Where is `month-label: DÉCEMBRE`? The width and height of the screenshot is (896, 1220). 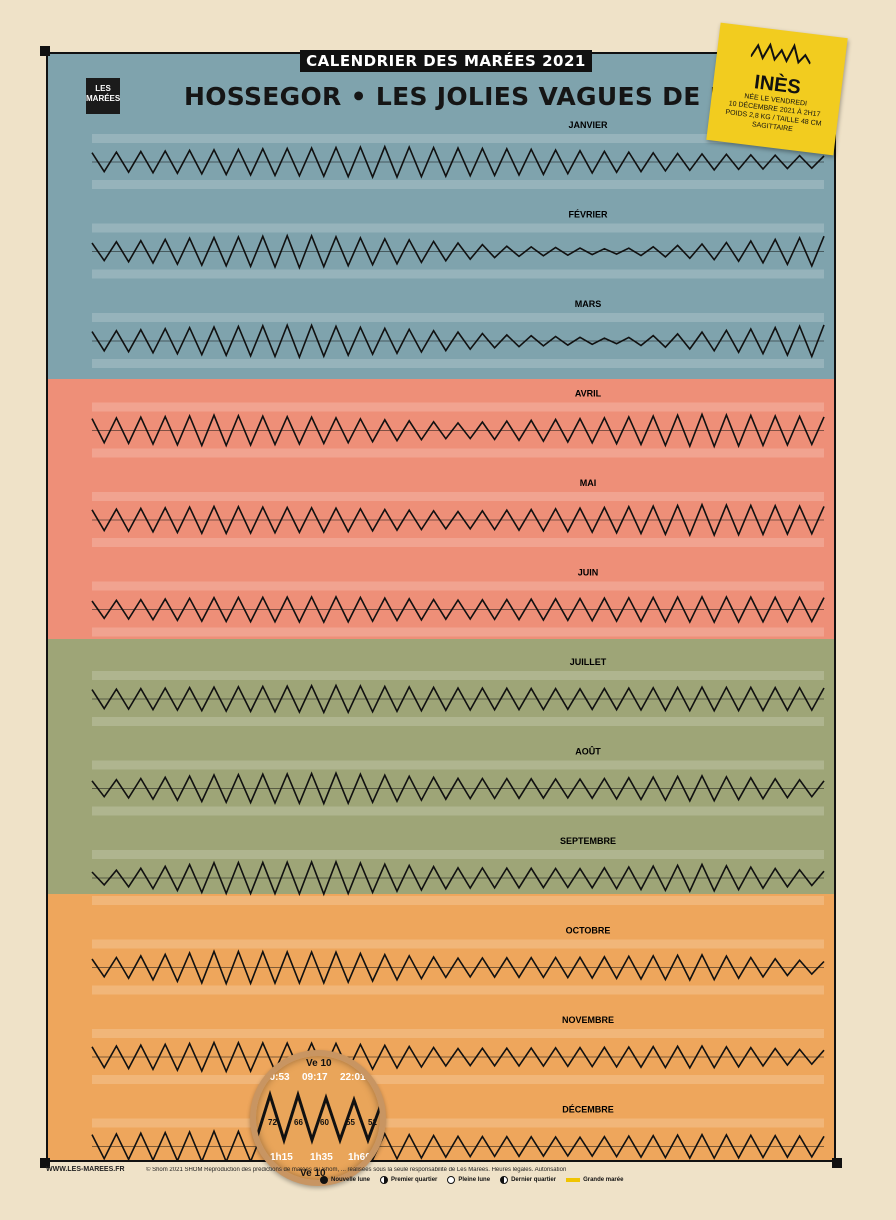 month-label: DÉCEMBRE is located at coordinates (588, 1110).